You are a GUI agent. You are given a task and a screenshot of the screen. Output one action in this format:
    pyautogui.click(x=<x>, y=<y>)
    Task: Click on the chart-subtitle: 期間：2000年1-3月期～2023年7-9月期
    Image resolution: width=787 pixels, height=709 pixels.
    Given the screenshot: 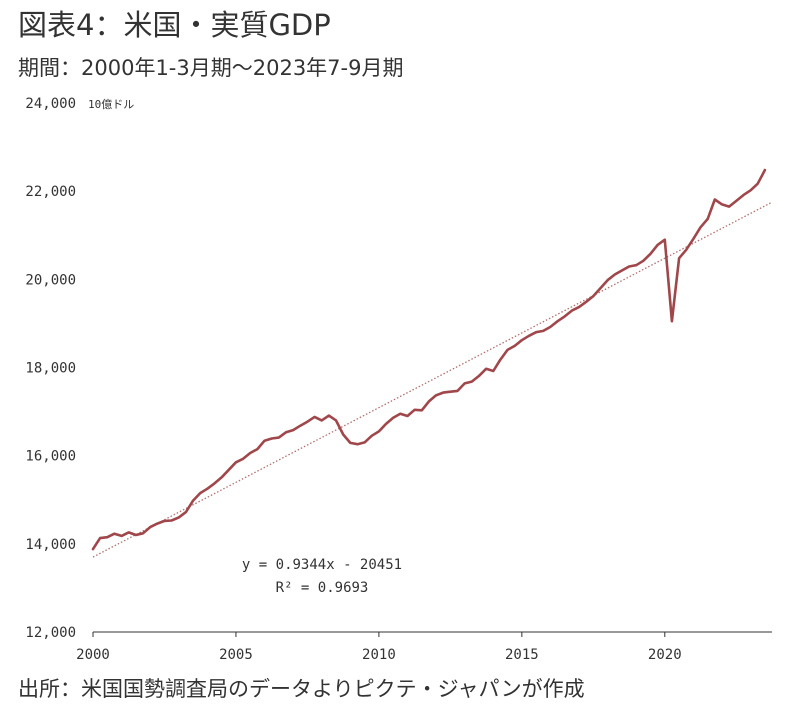 What is the action you would take?
    pyautogui.click(x=211, y=68)
    